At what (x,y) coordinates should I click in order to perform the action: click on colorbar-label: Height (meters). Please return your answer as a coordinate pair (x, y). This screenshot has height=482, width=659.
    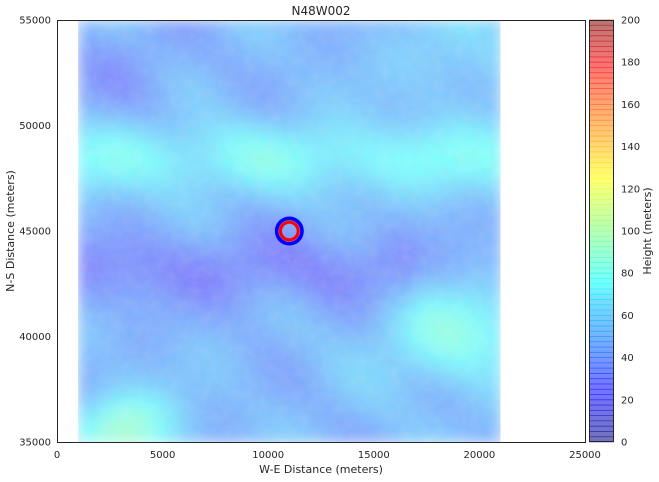
    Looking at the image, I should click on (647, 230).